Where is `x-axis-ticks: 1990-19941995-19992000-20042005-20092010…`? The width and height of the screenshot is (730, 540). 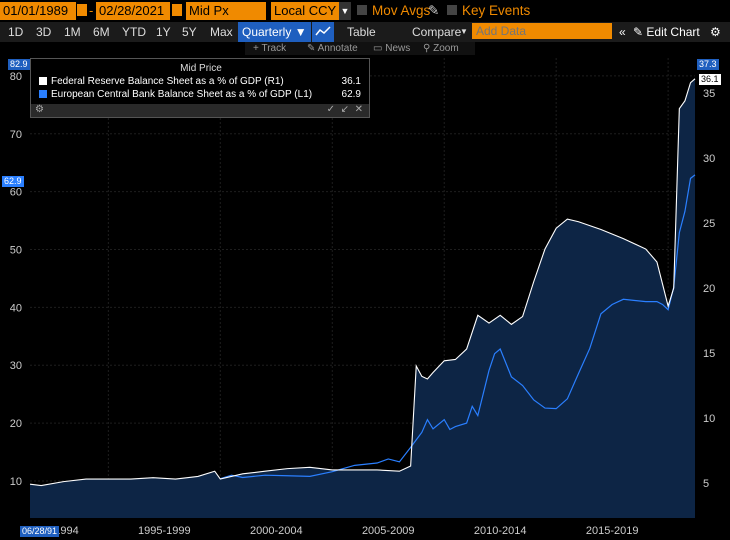 x-axis-ticks: 1990-19941995-19992000-20042005-20092010… is located at coordinates (332, 531).